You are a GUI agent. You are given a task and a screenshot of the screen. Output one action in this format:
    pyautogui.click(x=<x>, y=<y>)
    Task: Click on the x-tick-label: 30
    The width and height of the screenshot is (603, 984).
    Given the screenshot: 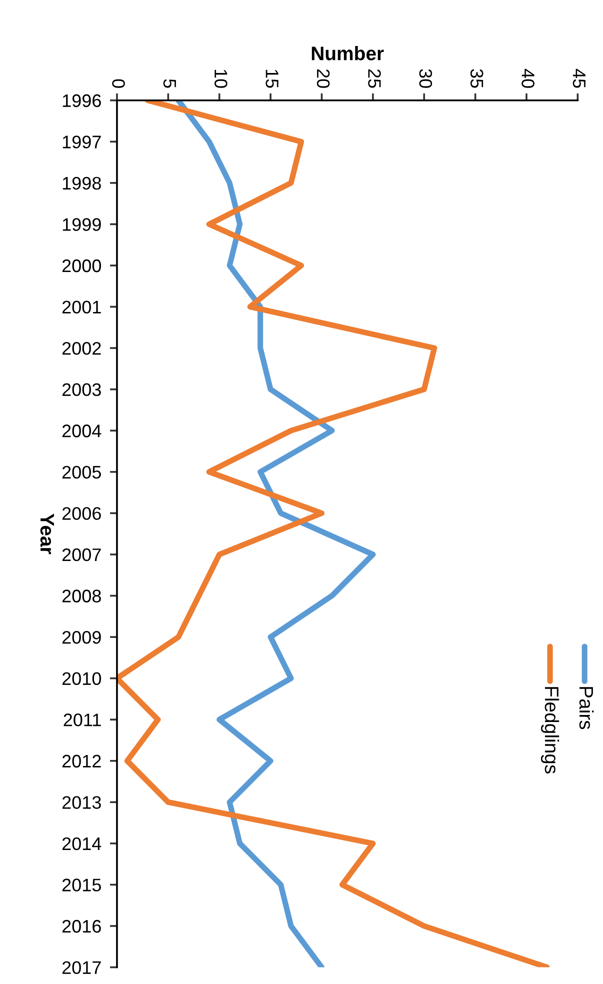 What is the action you would take?
    pyautogui.click(x=425, y=78)
    